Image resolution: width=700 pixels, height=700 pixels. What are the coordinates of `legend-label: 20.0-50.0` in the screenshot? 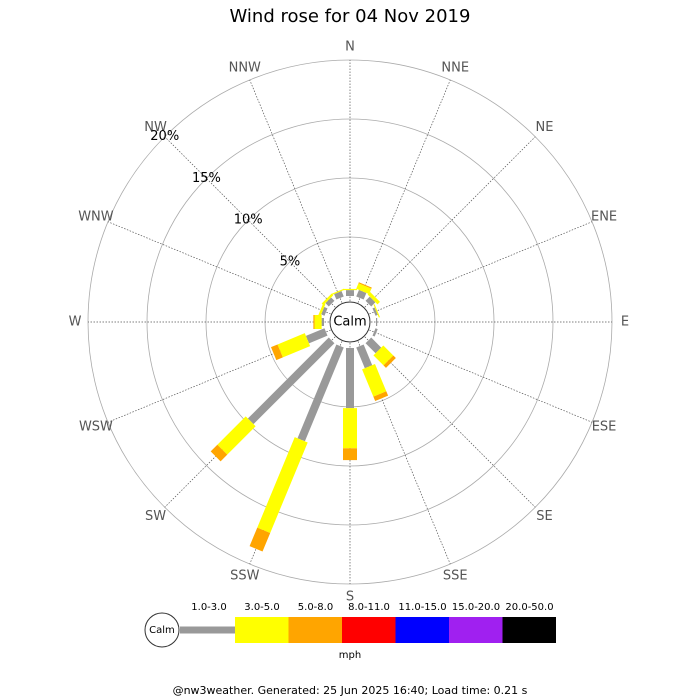 It's located at (529, 607).